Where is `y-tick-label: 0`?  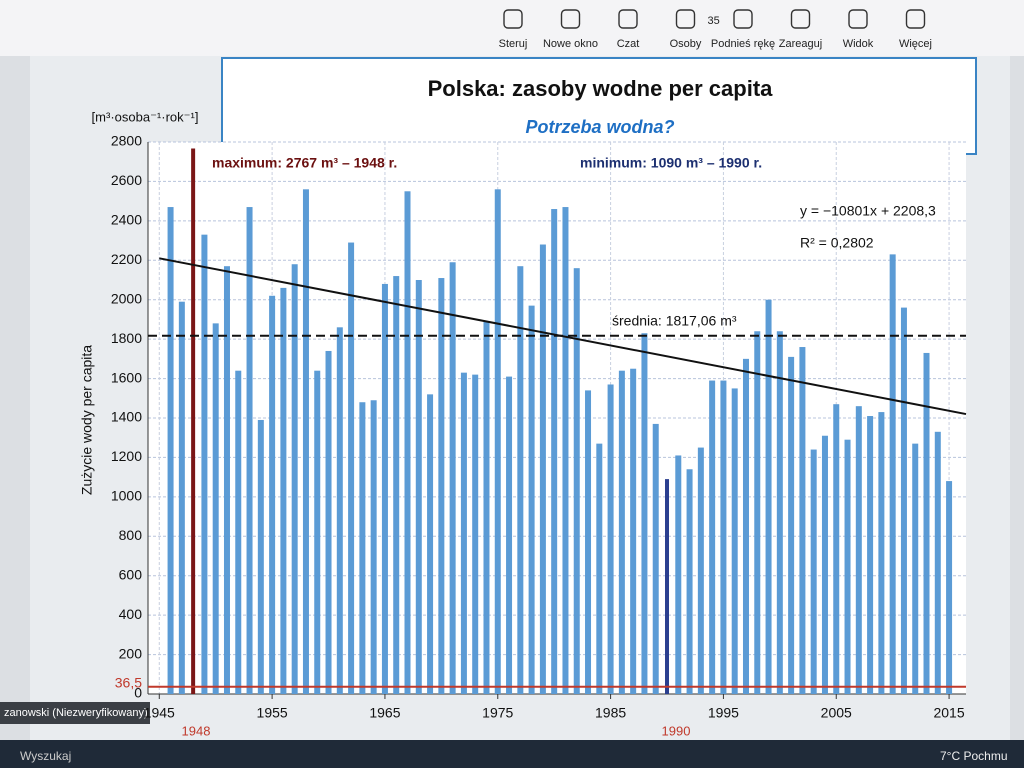
y-tick-label: 0 is located at coordinates (138, 693).